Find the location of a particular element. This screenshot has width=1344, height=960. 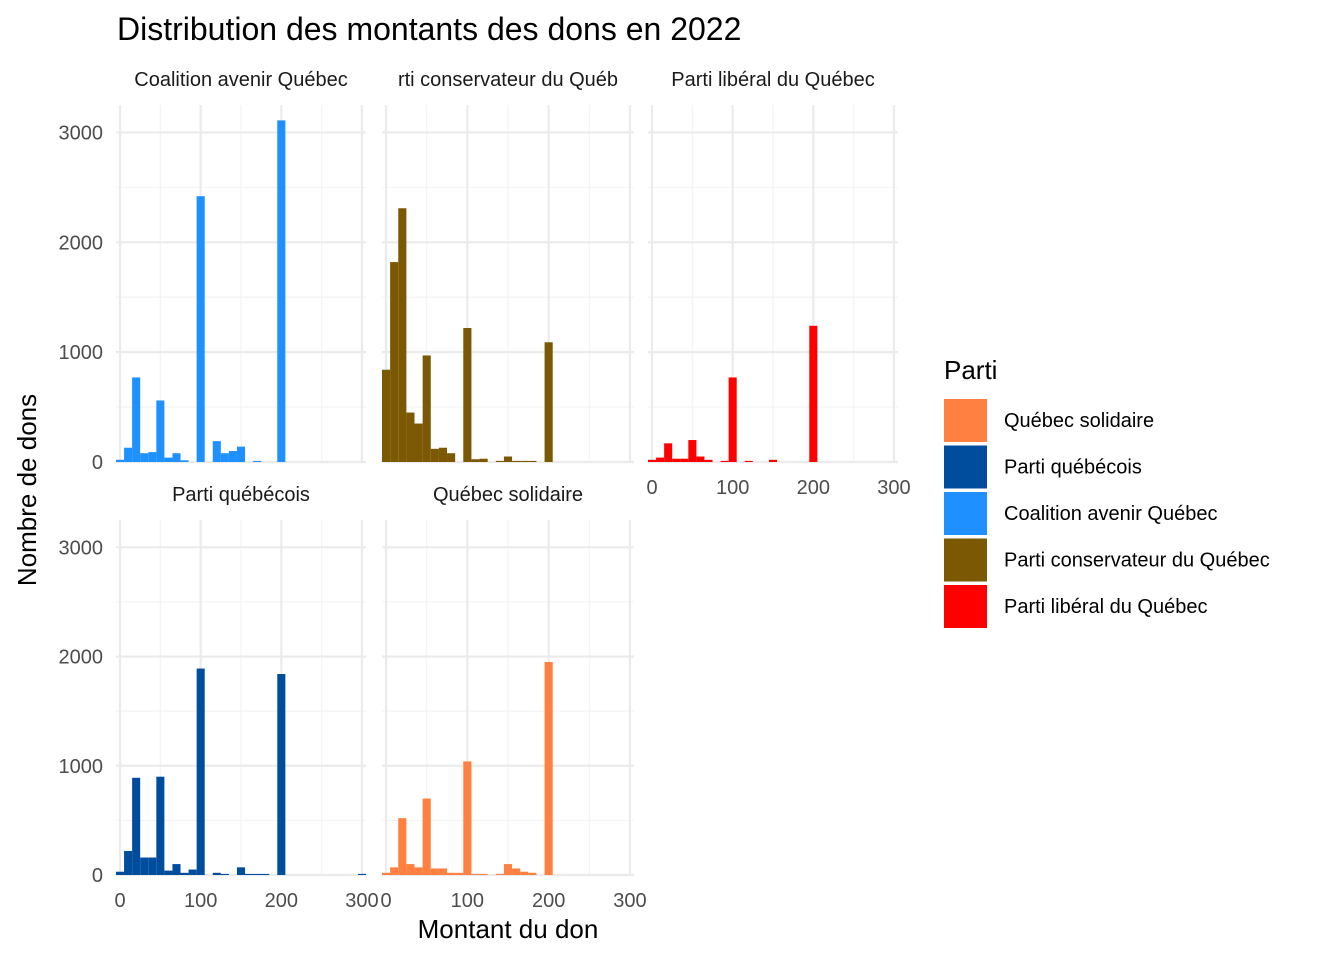

facet-strip-label: Parti québécois is located at coordinates (241, 495).